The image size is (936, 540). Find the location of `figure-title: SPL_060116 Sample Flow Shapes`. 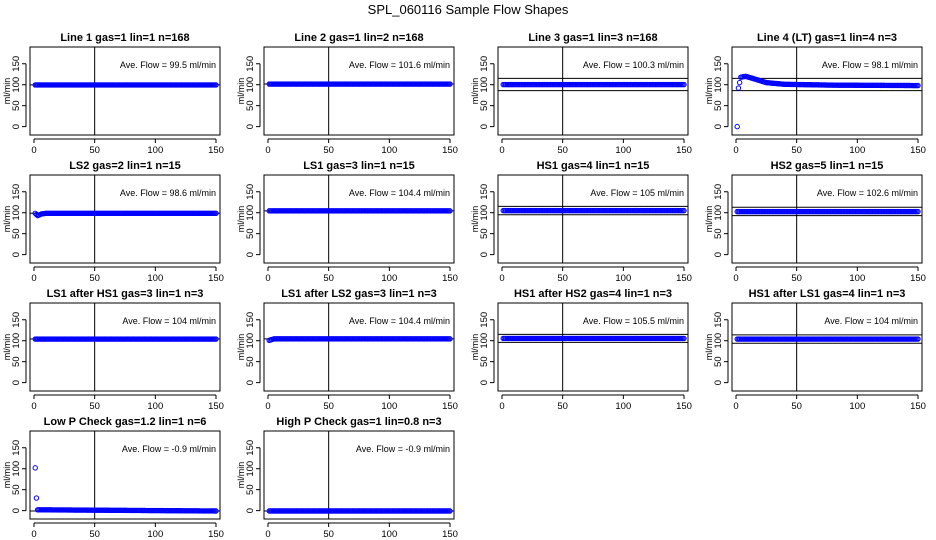

figure-title: SPL_060116 Sample Flow Shapes is located at coordinates (468, 9).